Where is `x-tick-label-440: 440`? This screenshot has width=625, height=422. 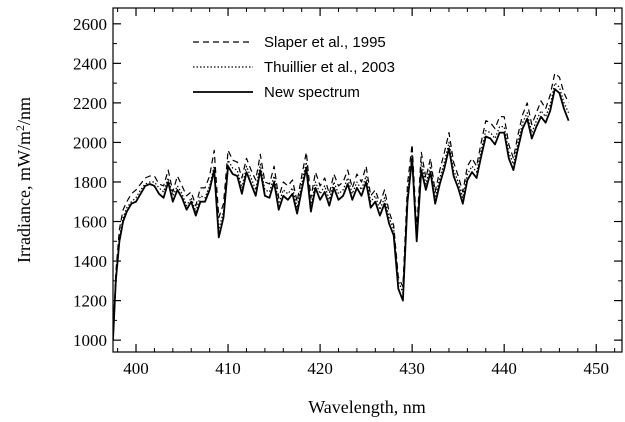 x-tick-label-440: 440 is located at coordinates (504, 368).